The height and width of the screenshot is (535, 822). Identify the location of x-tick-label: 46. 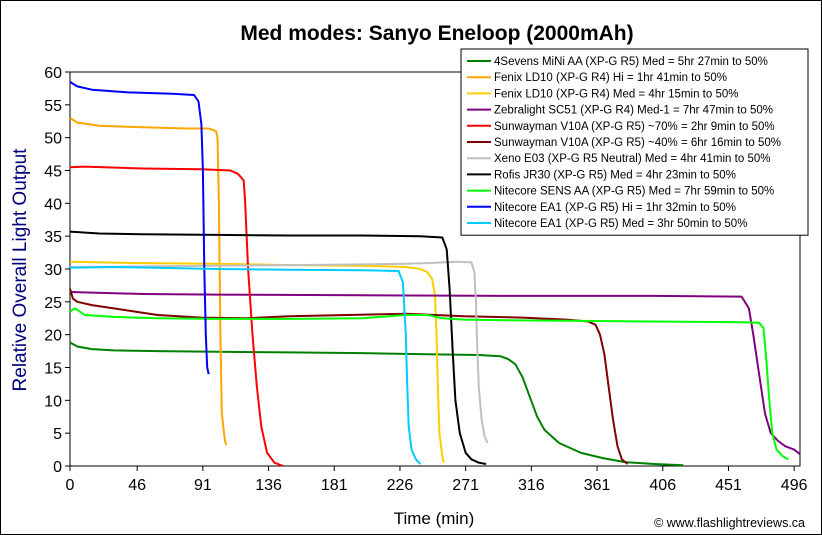
(137, 485).